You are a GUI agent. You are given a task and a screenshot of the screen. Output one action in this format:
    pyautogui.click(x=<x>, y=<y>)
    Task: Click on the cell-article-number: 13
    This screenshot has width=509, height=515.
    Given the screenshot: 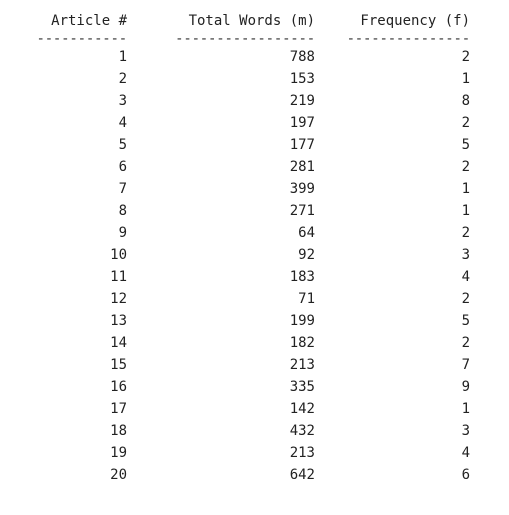 What is the action you would take?
    pyautogui.click(x=118, y=321)
    